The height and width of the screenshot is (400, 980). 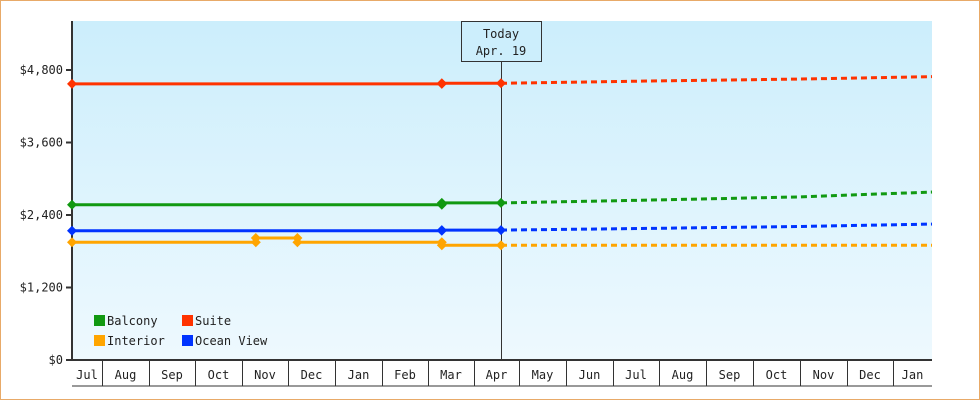 I want to click on legend-label: Ocean View, so click(x=231, y=341).